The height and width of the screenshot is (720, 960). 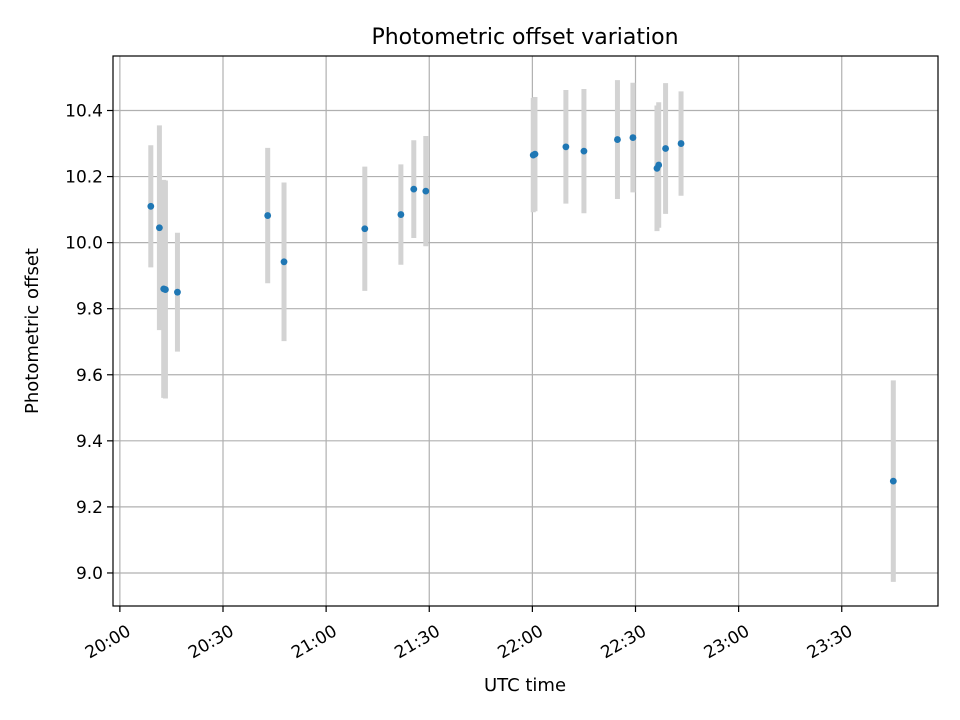 What do you see at coordinates (525, 685) in the screenshot?
I see `x-axis-label: UTC time` at bounding box center [525, 685].